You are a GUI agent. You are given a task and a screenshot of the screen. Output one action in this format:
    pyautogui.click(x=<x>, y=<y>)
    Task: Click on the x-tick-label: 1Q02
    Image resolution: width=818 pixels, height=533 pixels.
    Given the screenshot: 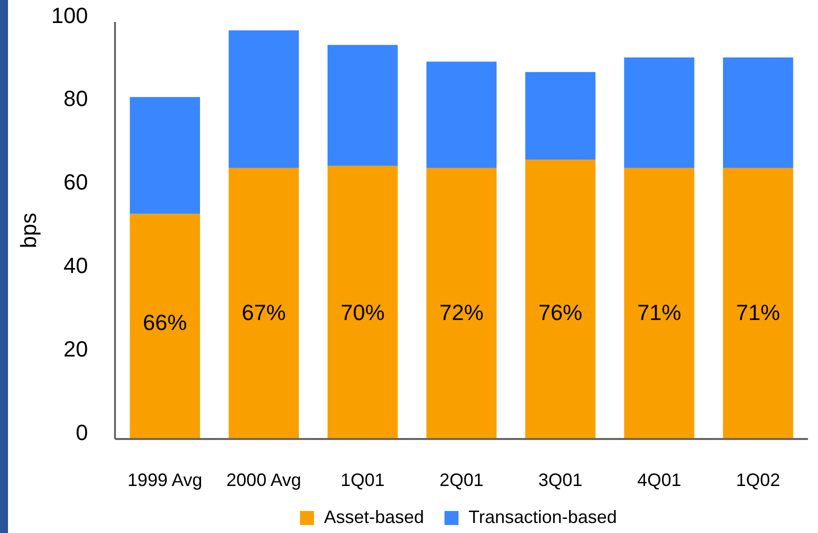 What is the action you would take?
    pyautogui.click(x=758, y=480)
    